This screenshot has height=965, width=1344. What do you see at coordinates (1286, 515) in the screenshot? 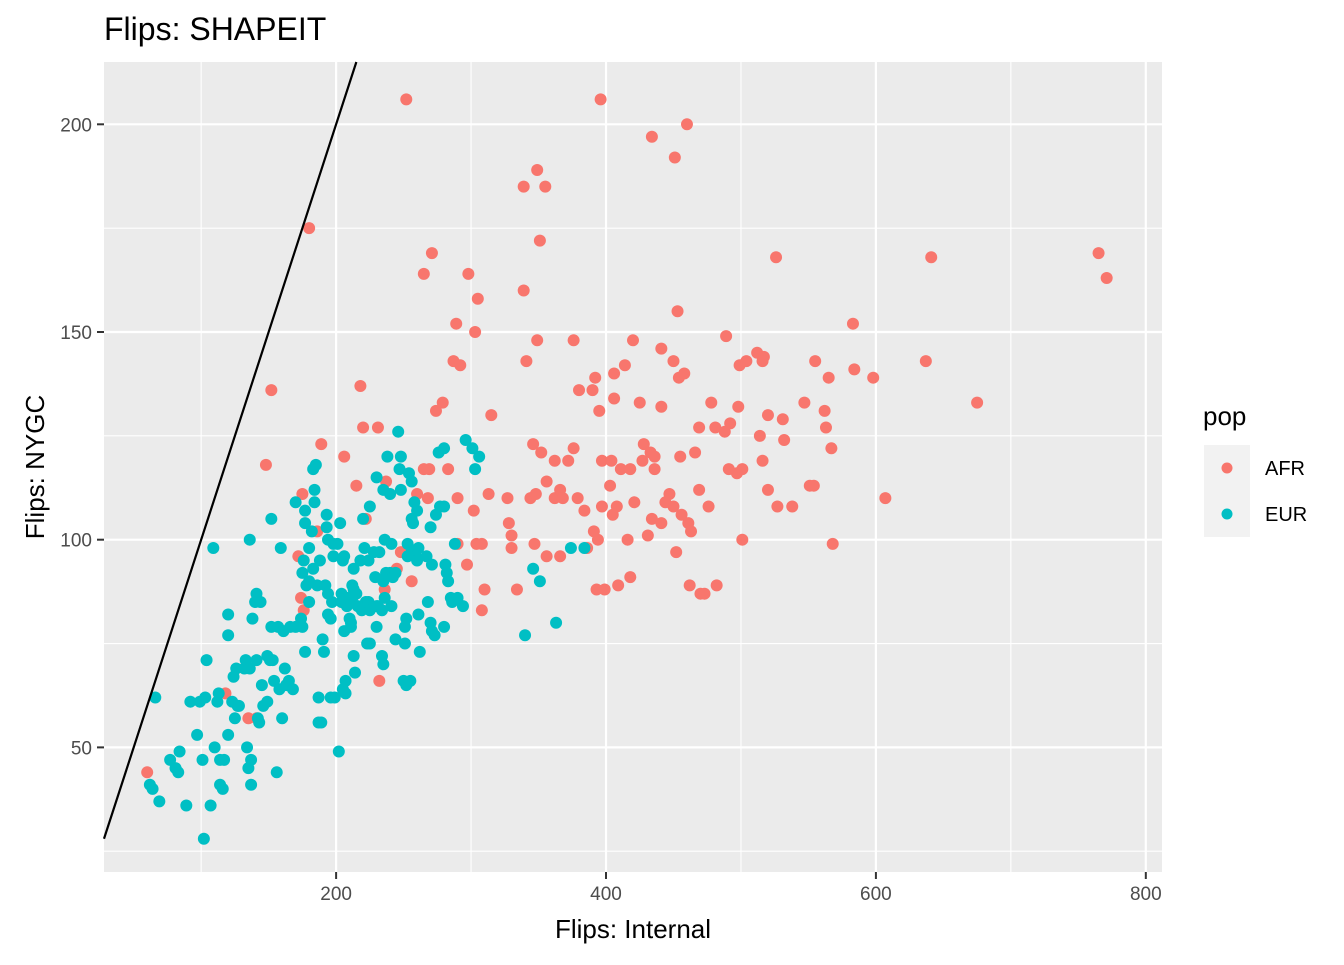
I see `legend-label-eur: EUR` at bounding box center [1286, 515].